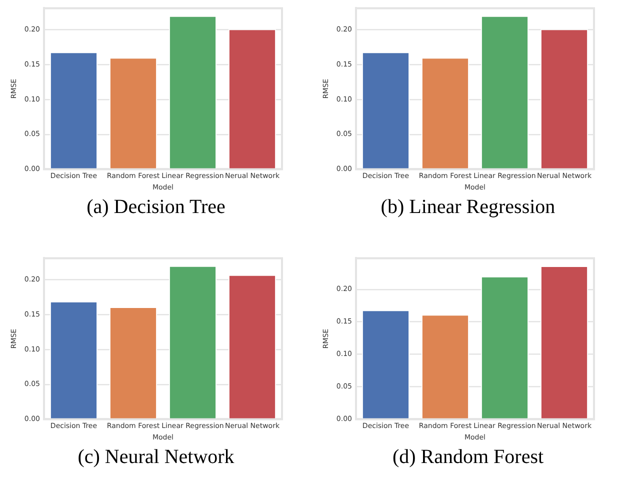 The width and height of the screenshot is (624, 478). I want to click on text: (a) Decision Tree, so click(156, 207).